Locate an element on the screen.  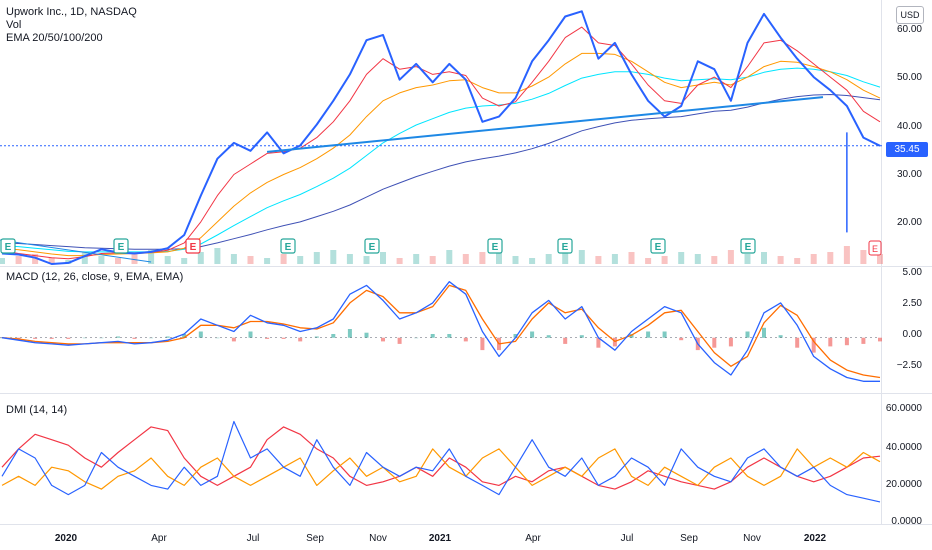
macd-axis: 5.00 2.50 0.00 −2.50 is located at coordinates (906, 330).